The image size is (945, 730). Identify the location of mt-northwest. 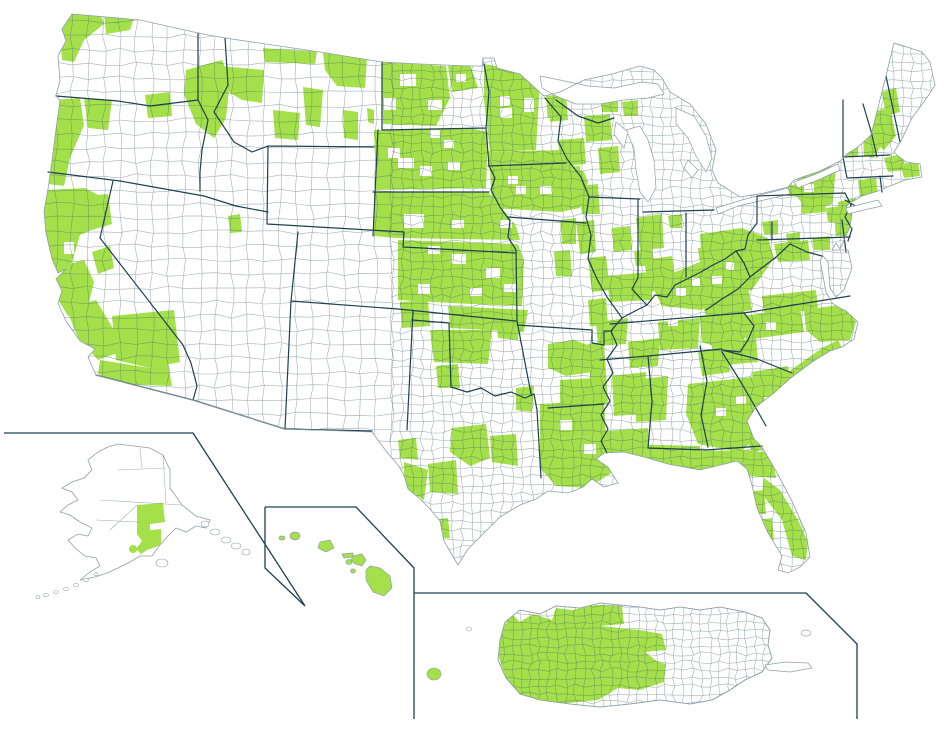
(242, 84).